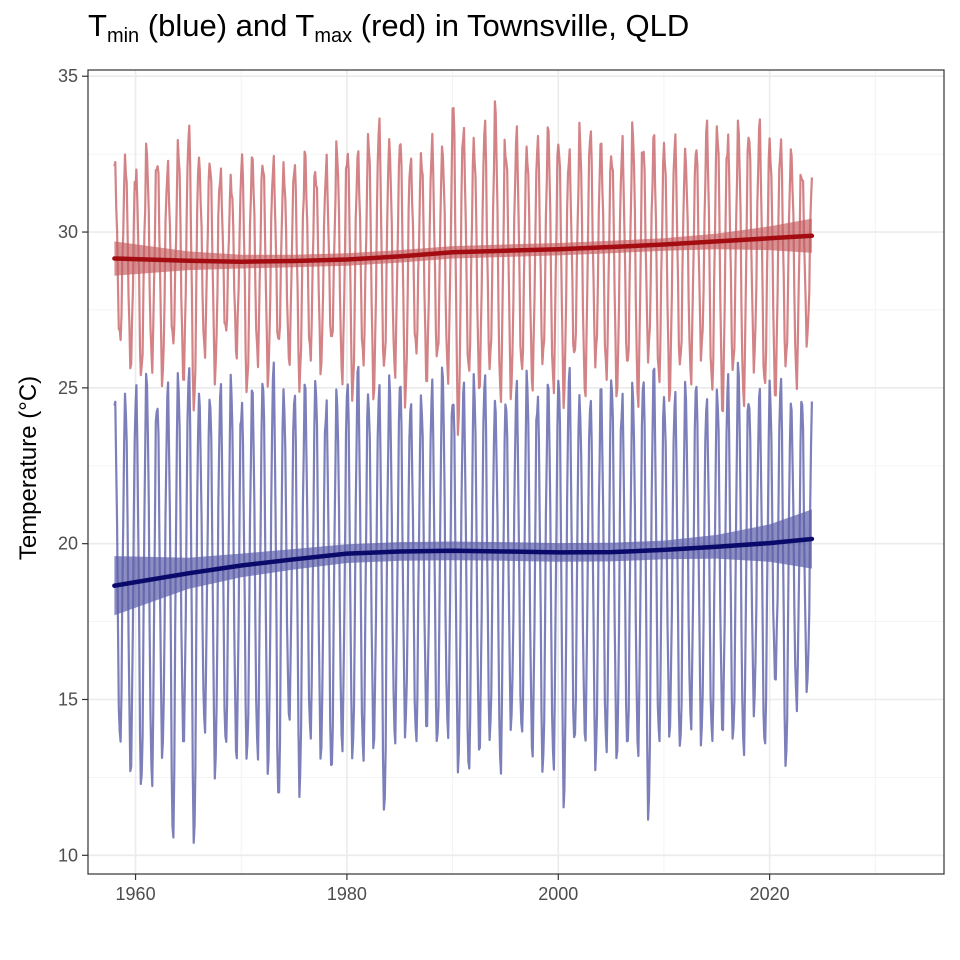 This screenshot has height=960, width=960. I want to click on tmin-trend-line, so click(463, 562).